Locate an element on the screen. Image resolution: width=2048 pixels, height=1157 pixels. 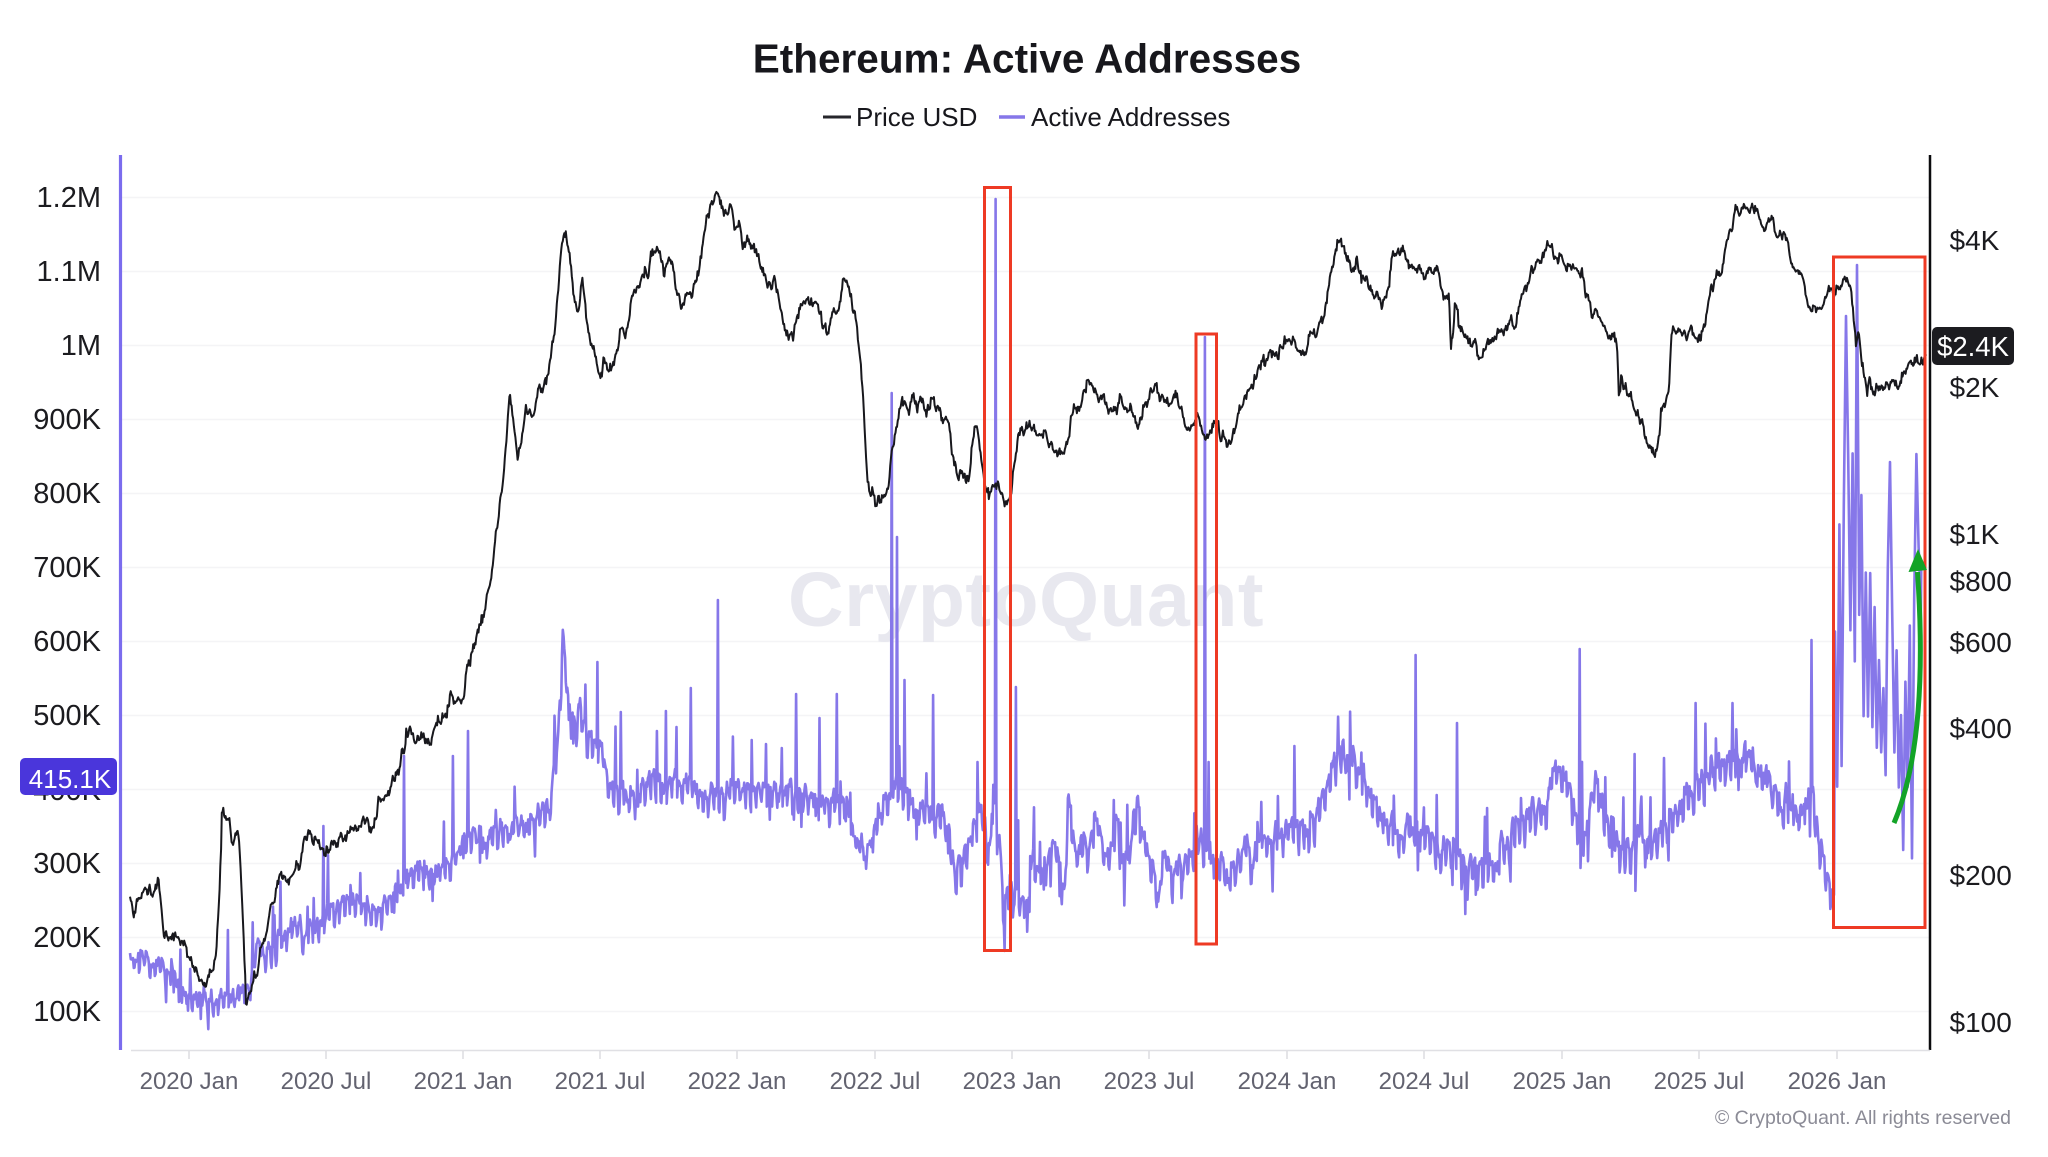
svg-text: 200K is located at coordinates (67, 938).